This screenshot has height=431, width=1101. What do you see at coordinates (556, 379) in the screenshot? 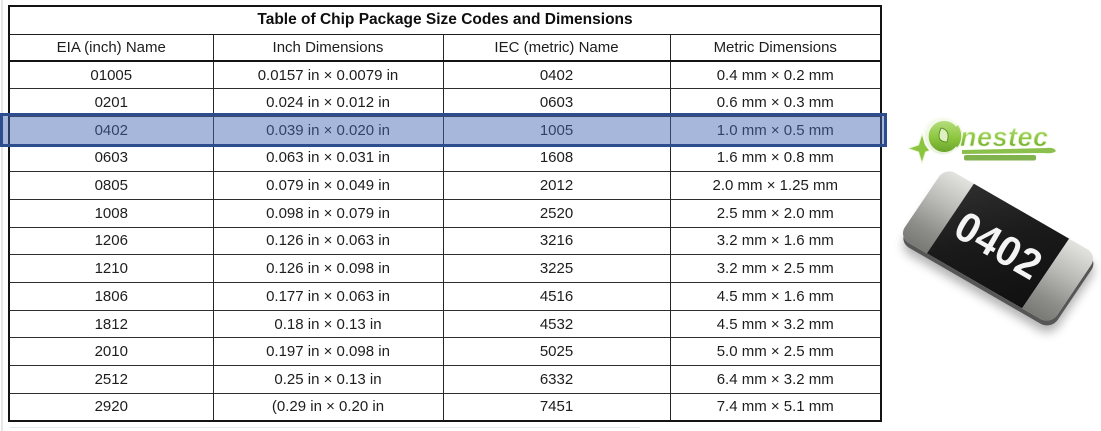
I see `table-cell: 6332` at bounding box center [556, 379].